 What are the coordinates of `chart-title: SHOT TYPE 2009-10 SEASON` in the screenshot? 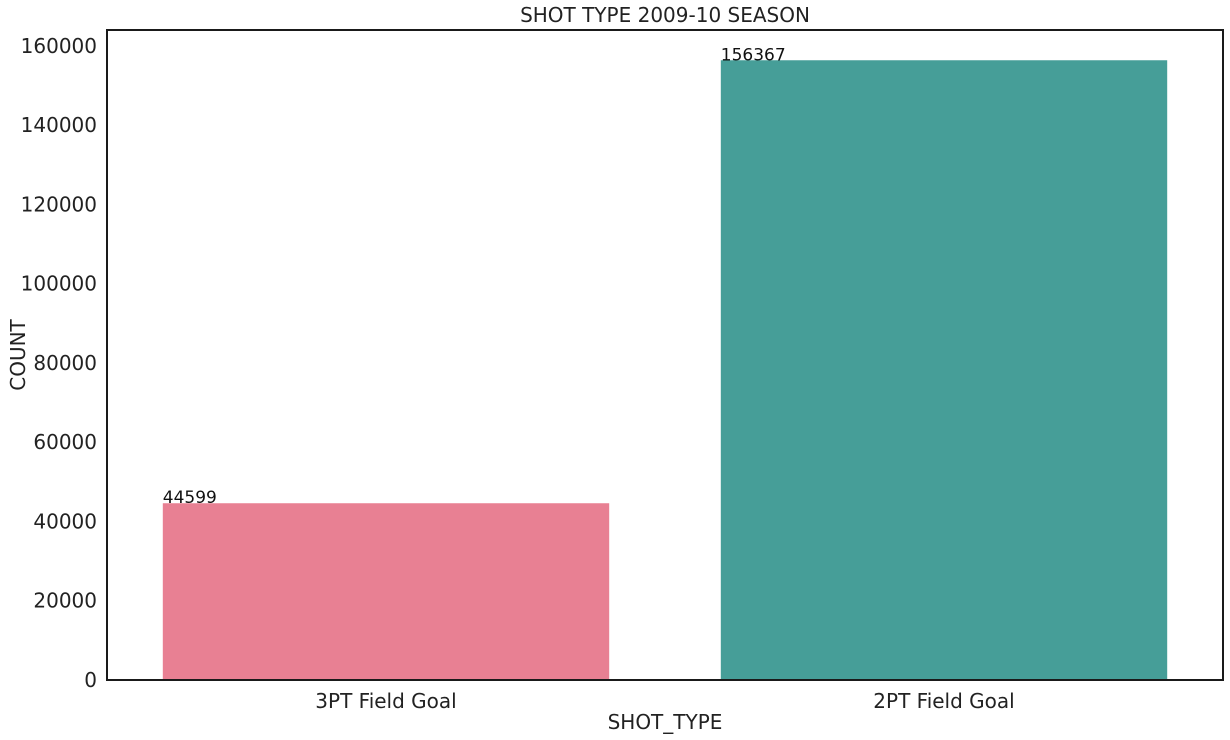 It's located at (665, 15).